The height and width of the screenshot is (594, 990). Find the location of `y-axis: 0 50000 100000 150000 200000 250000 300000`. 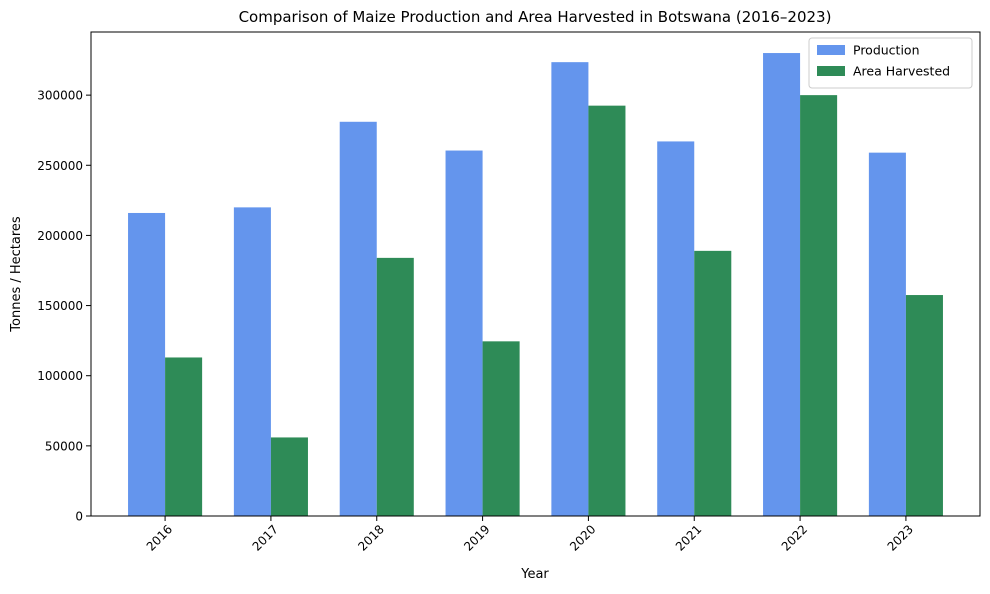

y-axis: 0 50000 100000 150000 200000 250000 300000 is located at coordinates (64, 306).